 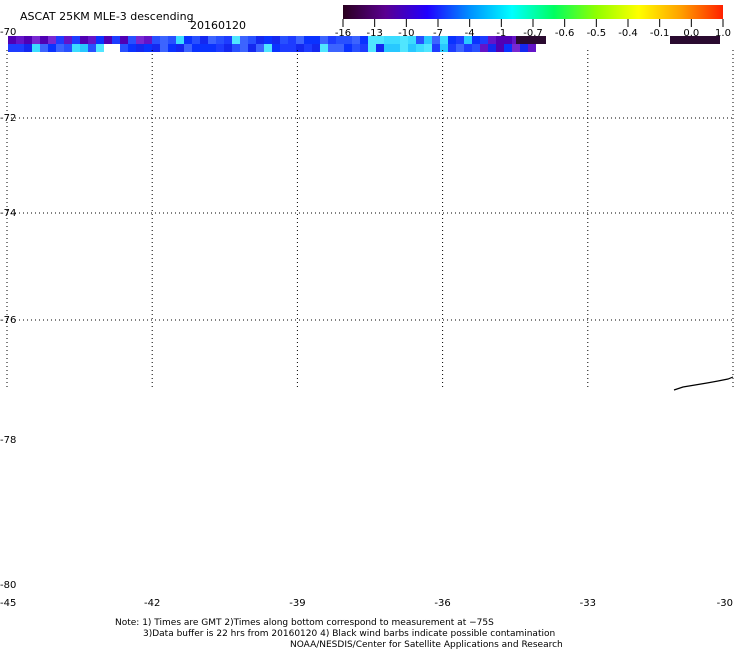 I want to click on longitude-label: -42, so click(x=152, y=603).